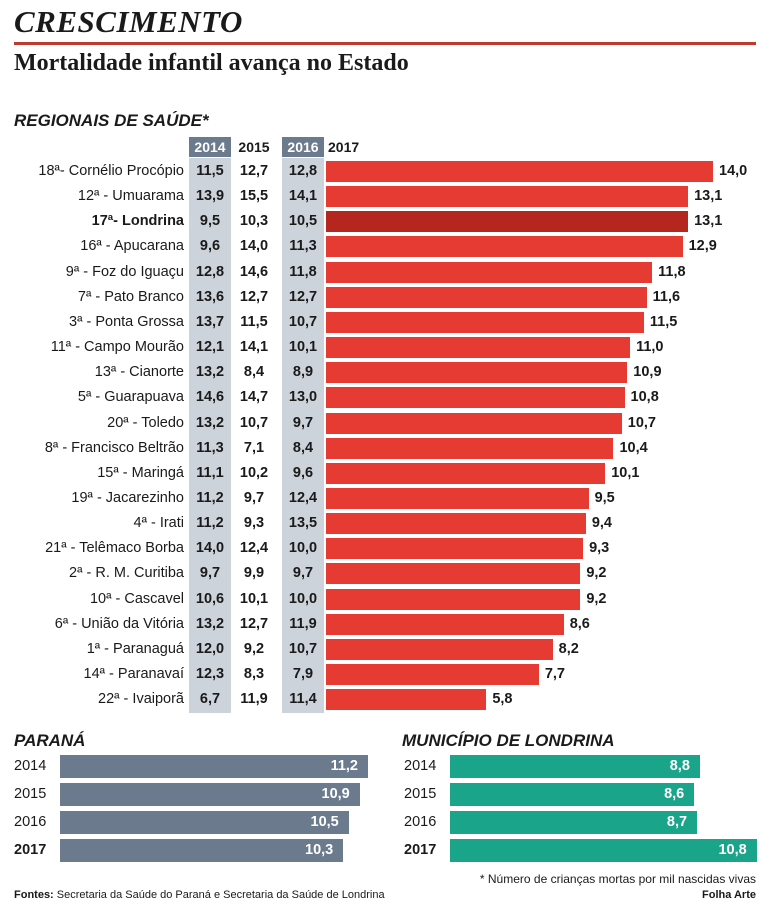 The width and height of the screenshot is (770, 902). What do you see at coordinates (140, 472) in the screenshot?
I see `row-label: 15ª - Maringá` at bounding box center [140, 472].